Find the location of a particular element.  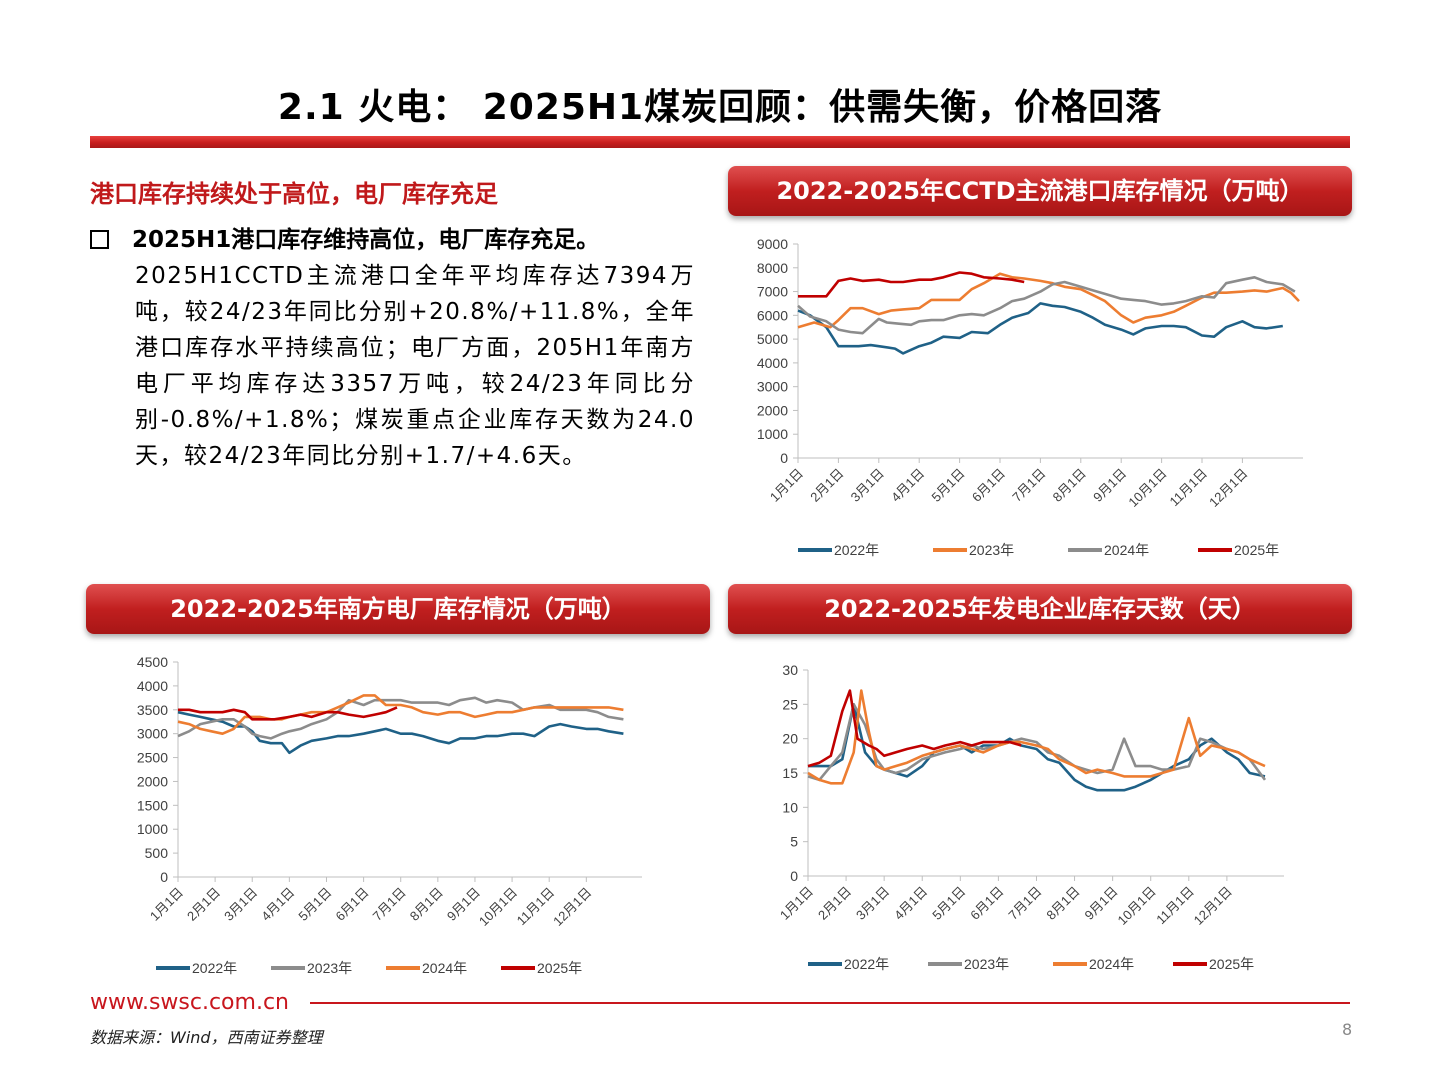

series-line-2022年 is located at coordinates (1040, 328).